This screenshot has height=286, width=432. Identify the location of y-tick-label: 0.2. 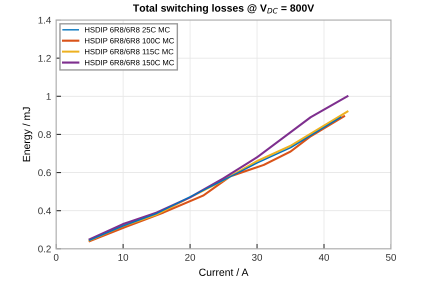
(44, 249).